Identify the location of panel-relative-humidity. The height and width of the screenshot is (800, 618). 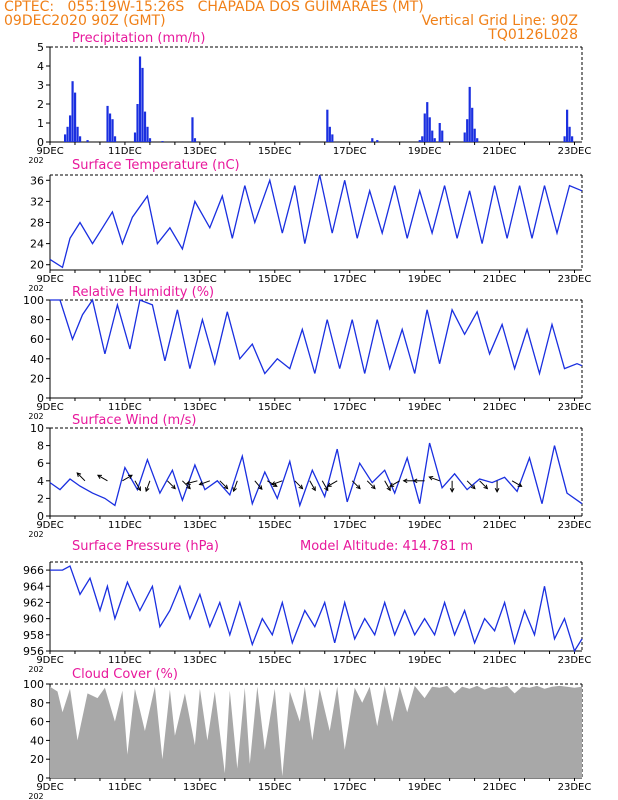
(314, 349).